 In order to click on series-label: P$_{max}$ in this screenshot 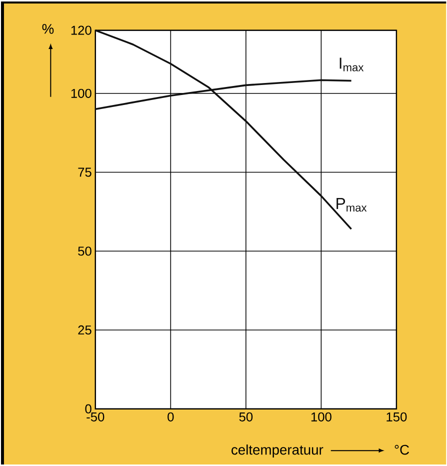, I will do `click(351, 205)`.